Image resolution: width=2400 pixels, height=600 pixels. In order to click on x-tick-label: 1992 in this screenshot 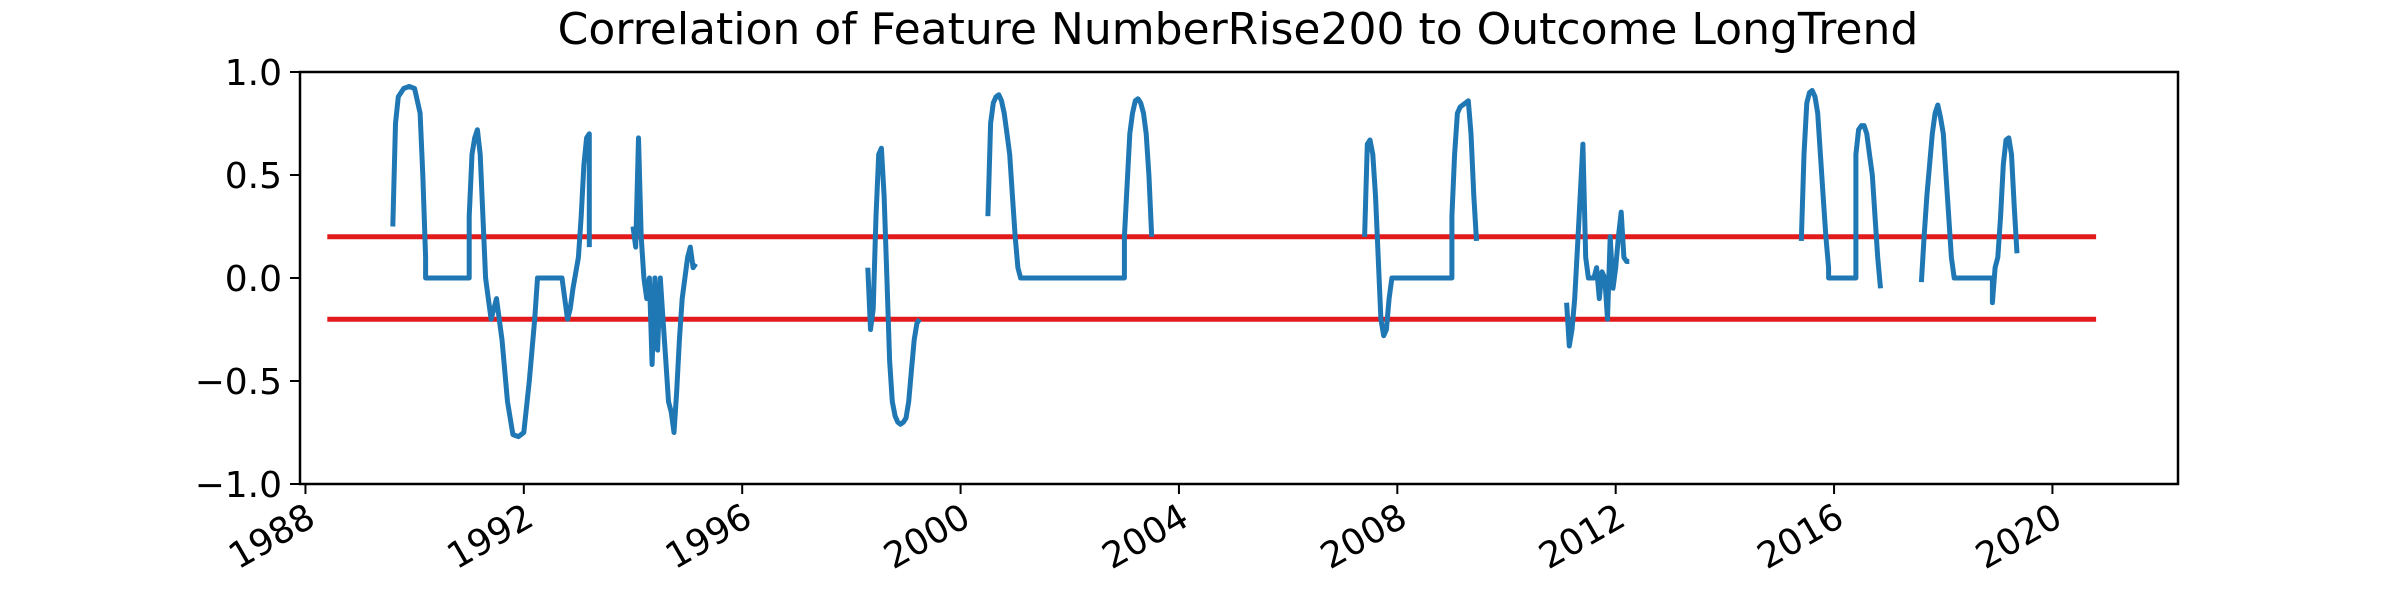, I will do `click(490, 536)`.